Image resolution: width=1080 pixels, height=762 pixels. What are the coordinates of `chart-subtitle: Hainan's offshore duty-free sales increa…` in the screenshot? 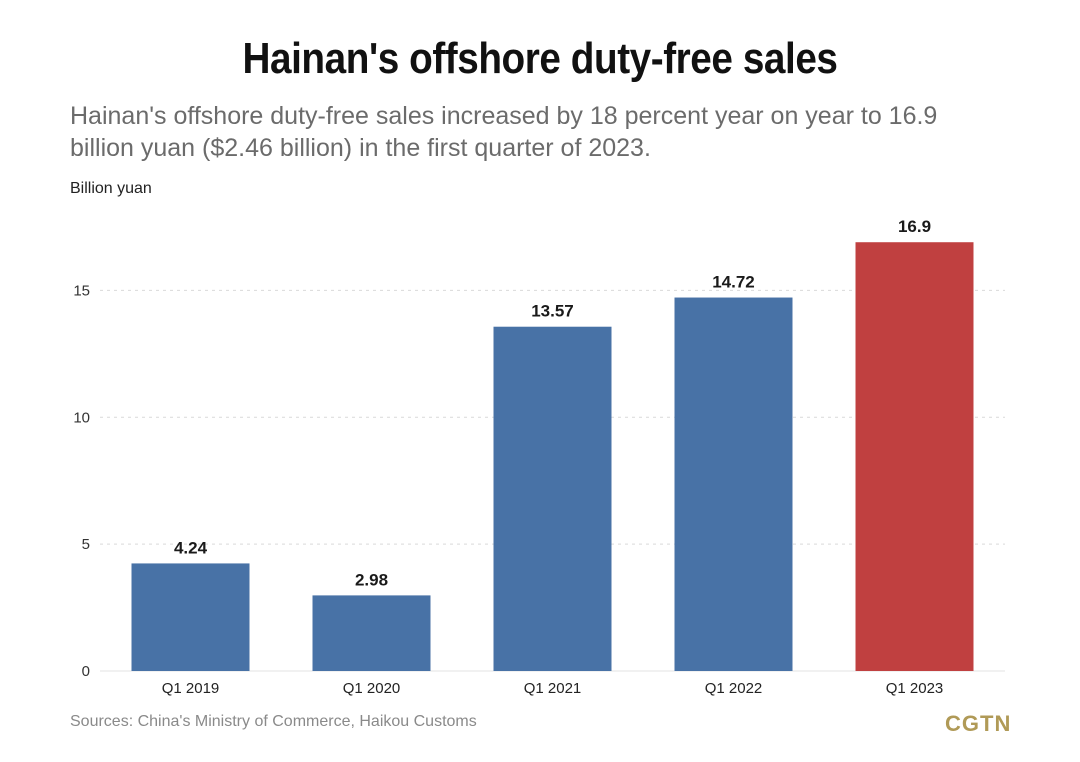 It's located at (504, 132).